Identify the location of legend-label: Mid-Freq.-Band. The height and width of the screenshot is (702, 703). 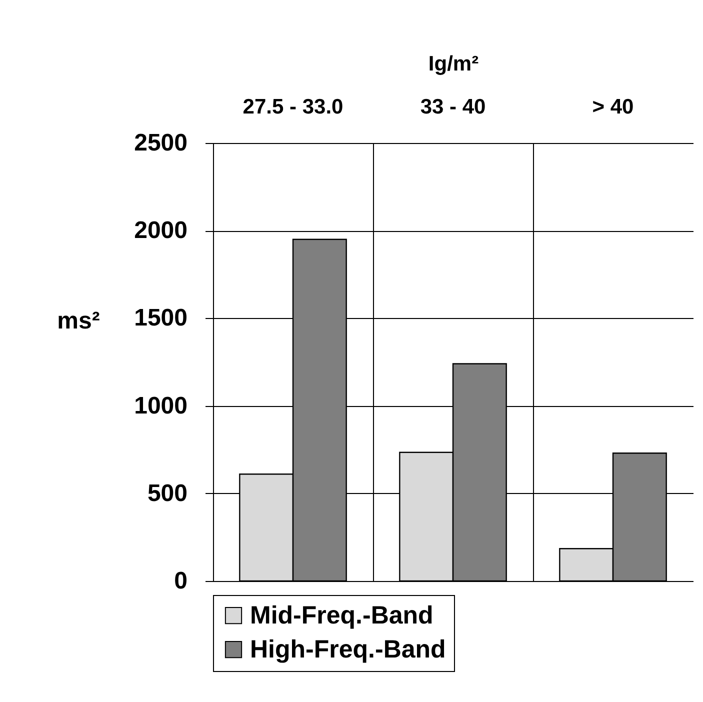
(342, 616).